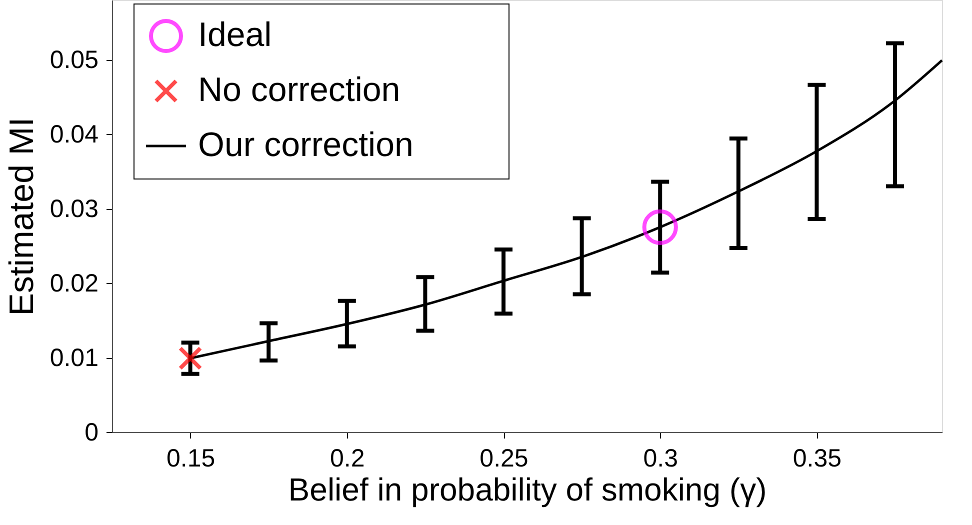 The image size is (972, 525). Describe the element at coordinates (817, 458) in the screenshot. I see `x-tick-label: 0.35` at that location.